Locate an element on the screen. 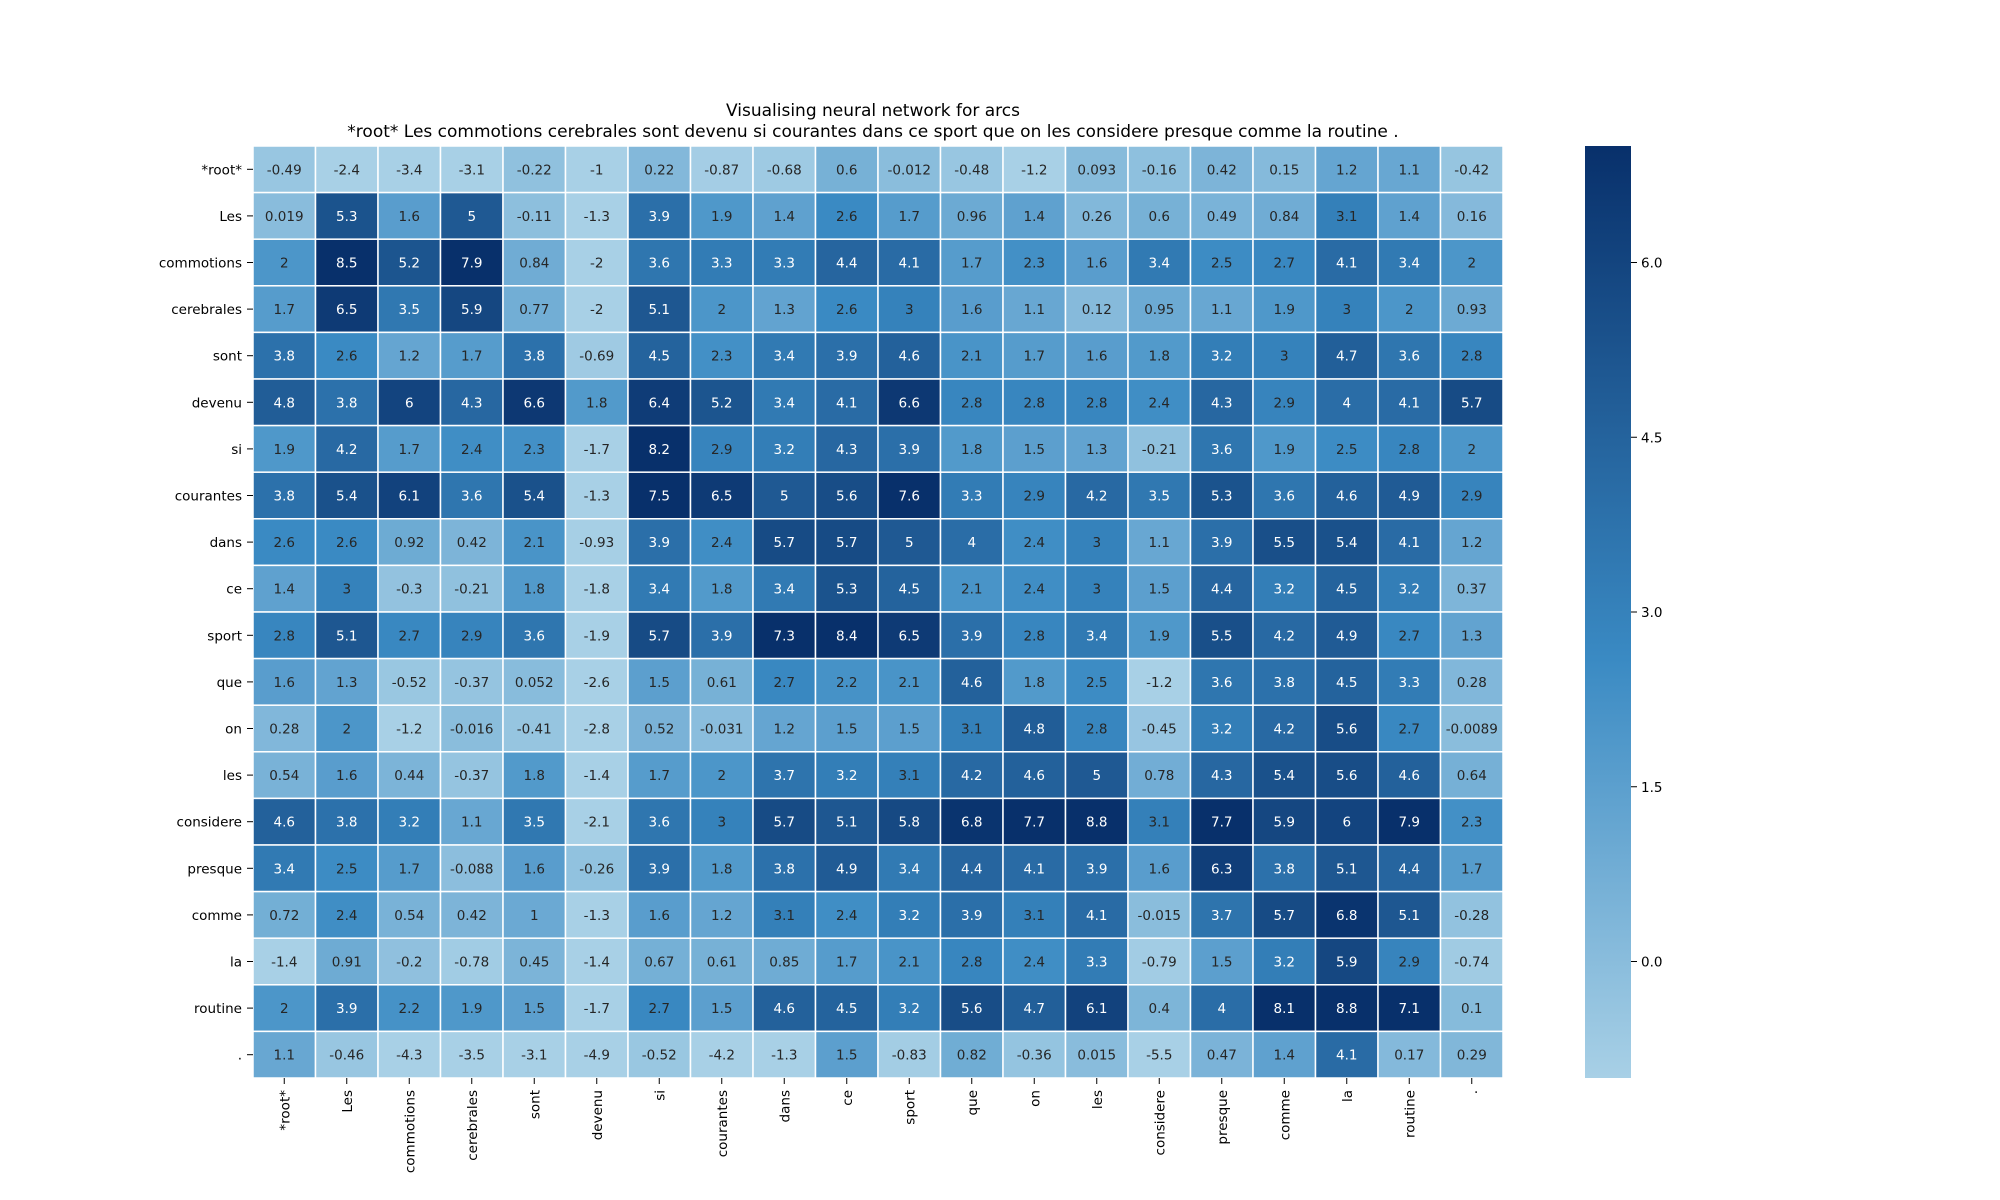 The height and width of the screenshot is (1200, 2000). cell-value-label: 2.1 is located at coordinates (534, 543).